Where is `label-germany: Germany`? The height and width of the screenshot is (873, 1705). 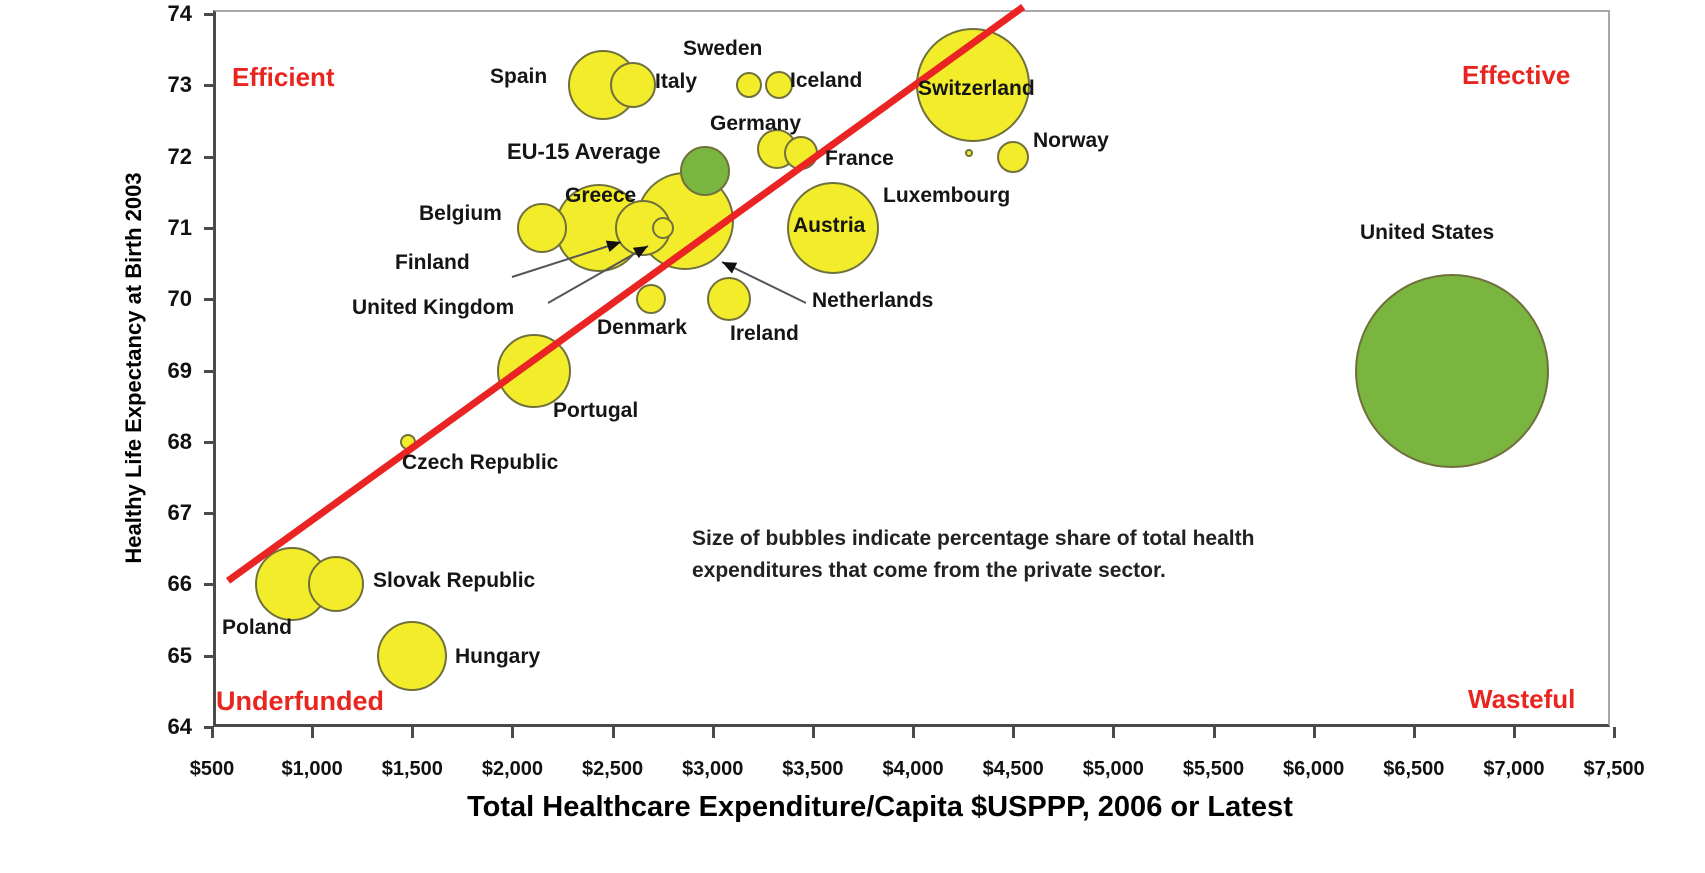 label-germany: Germany is located at coordinates (756, 123).